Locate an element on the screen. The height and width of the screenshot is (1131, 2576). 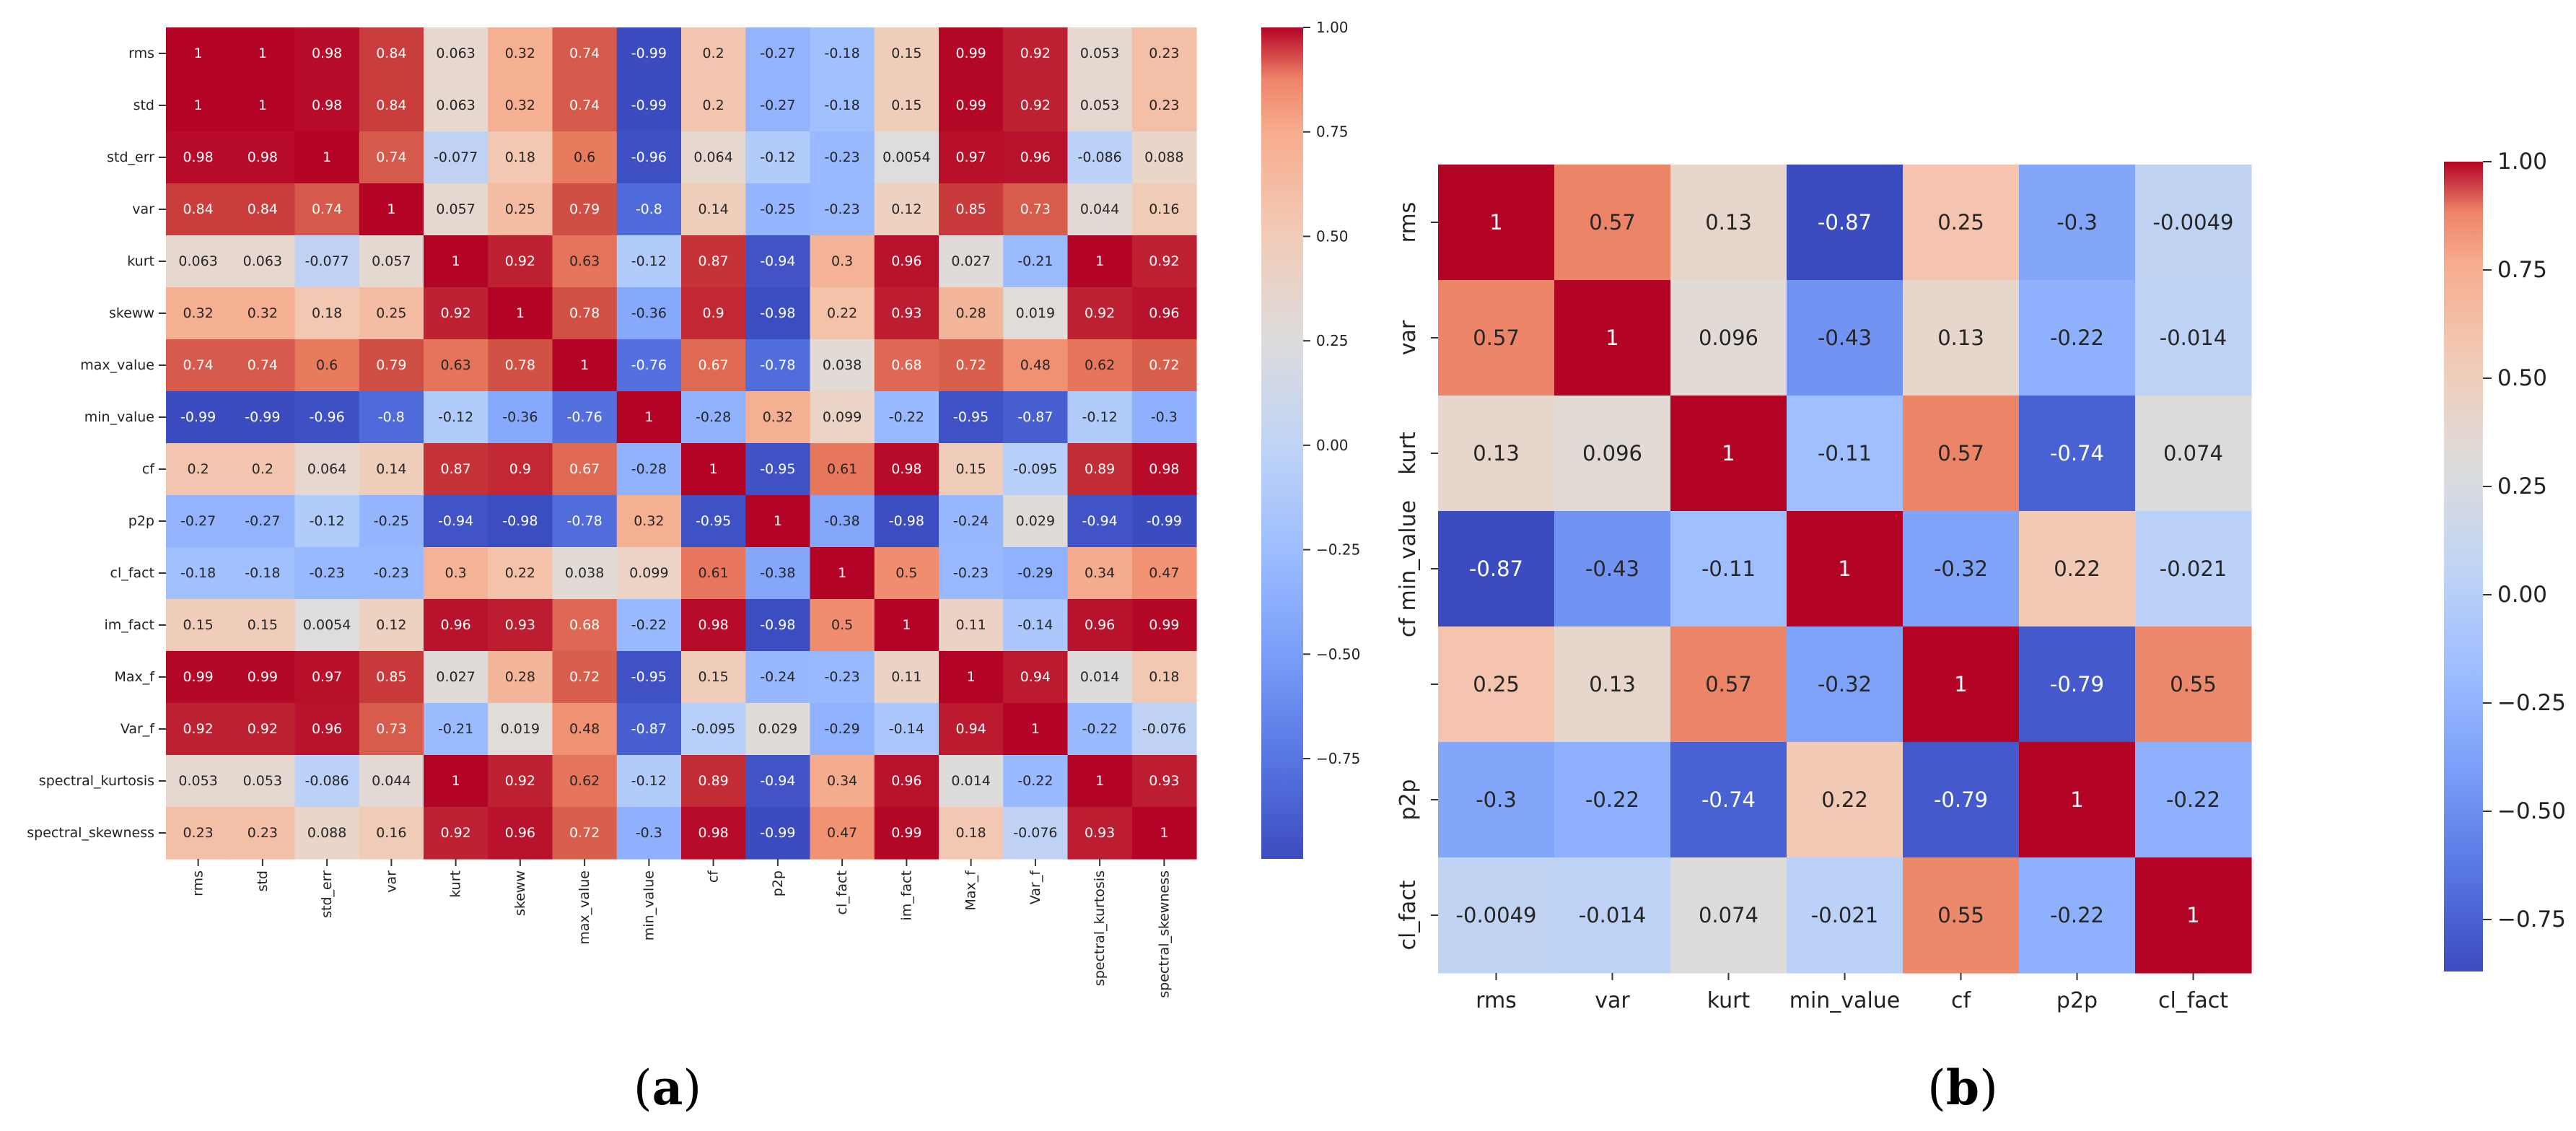
colorbar-tick-label: −0.75 is located at coordinates (1338, 758).